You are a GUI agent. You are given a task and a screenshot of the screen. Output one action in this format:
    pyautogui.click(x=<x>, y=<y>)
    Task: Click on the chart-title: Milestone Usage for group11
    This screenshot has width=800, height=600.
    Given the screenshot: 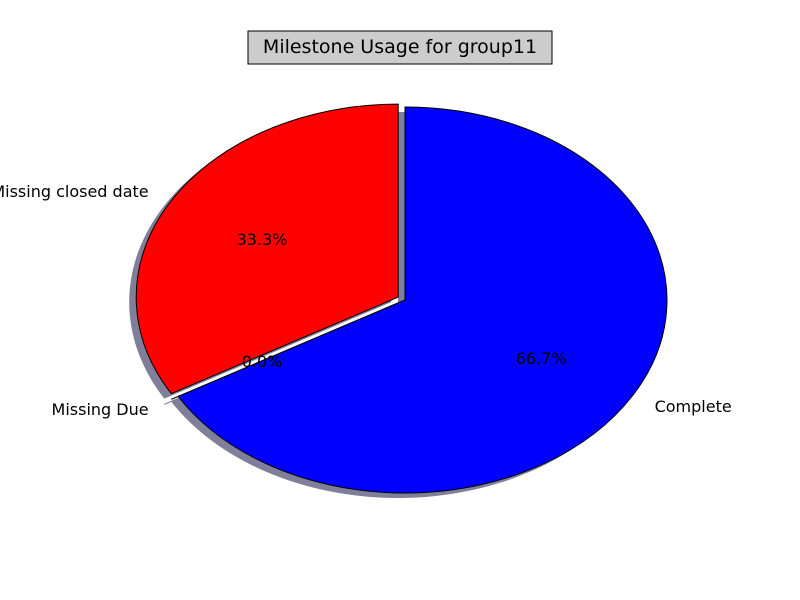 What is the action you would take?
    pyautogui.click(x=400, y=47)
    